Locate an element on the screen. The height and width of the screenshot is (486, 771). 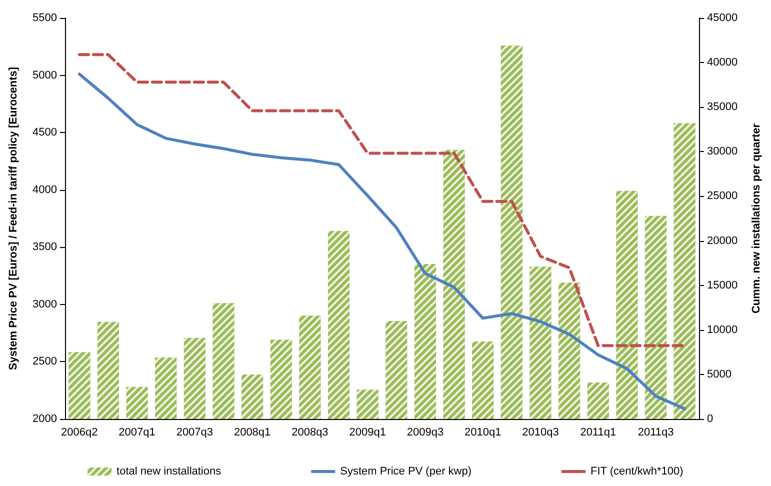
legend-label: System Price PV (per kwp) is located at coordinates (406, 472).